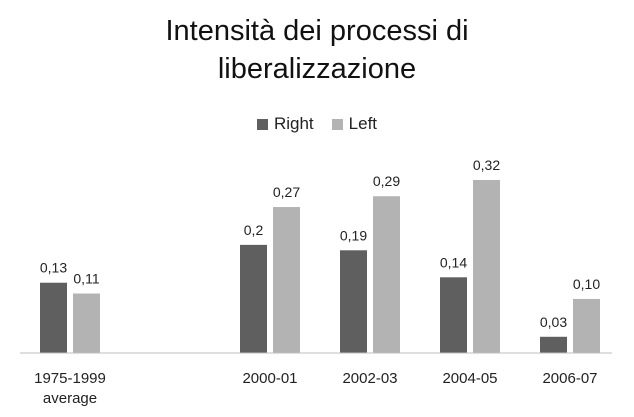 This screenshot has height=417, width=634. Describe the element at coordinates (569, 378) in the screenshot. I see `x-tick-label-4-0: 2006-07` at that location.